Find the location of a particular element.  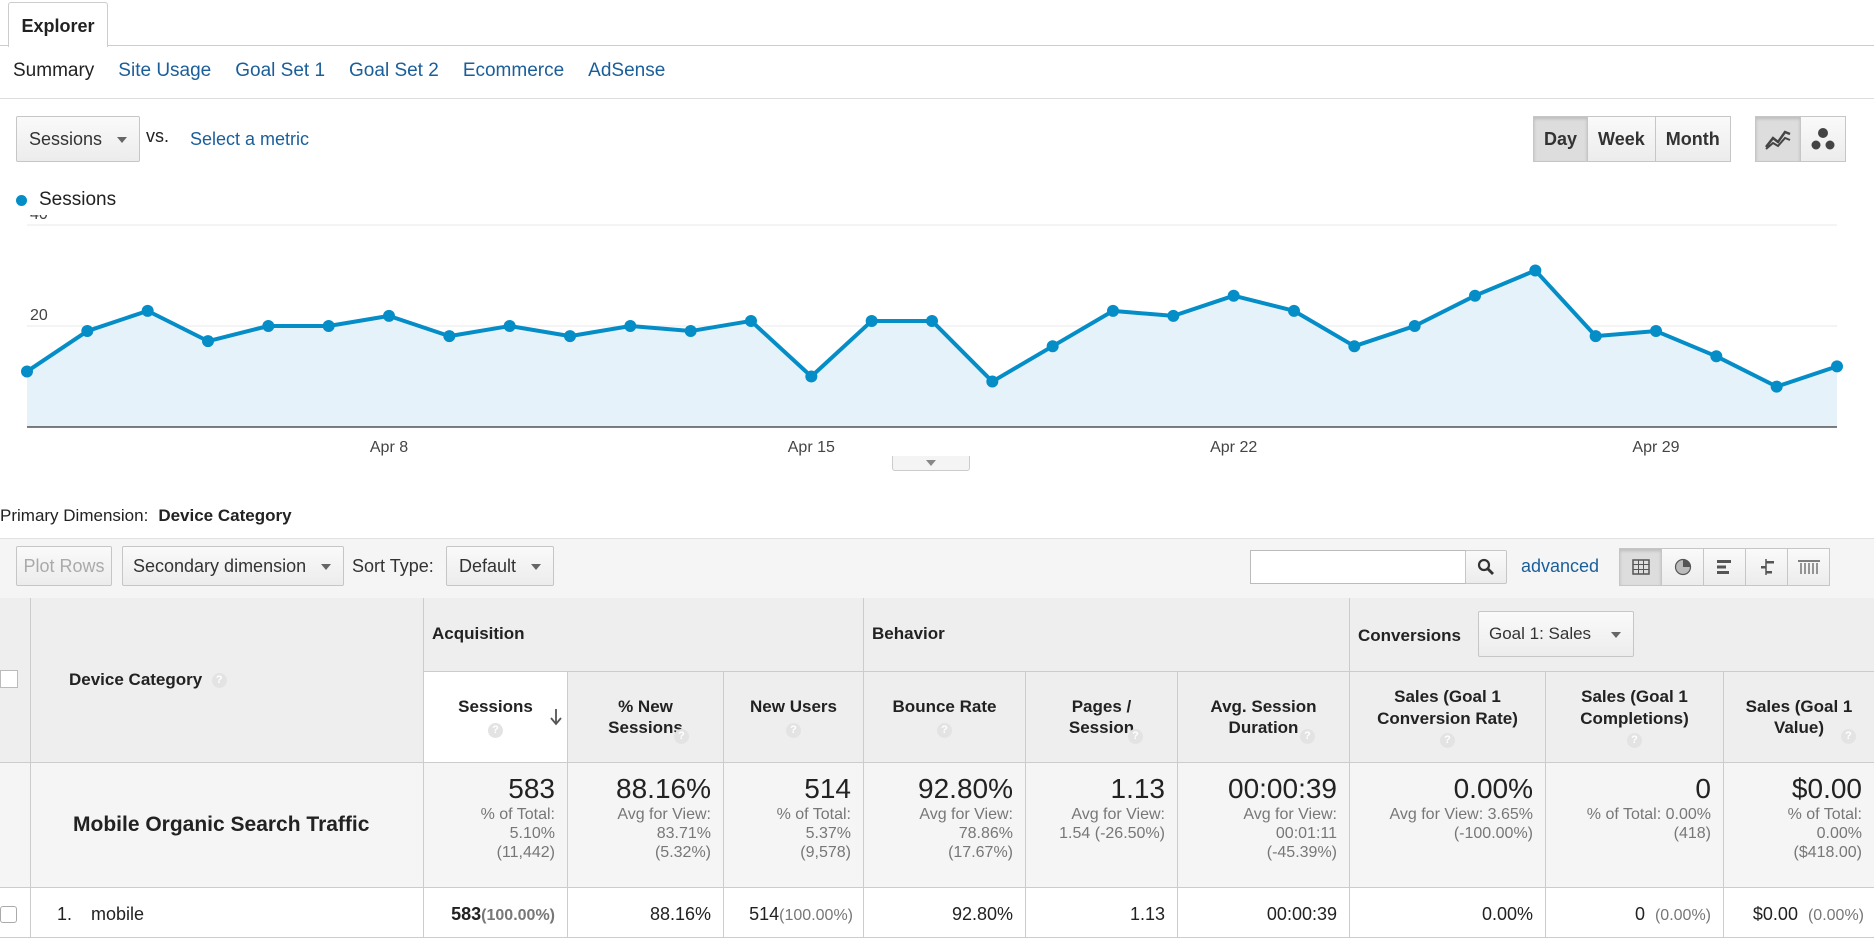

metric-select: Sessions is located at coordinates (78, 139).